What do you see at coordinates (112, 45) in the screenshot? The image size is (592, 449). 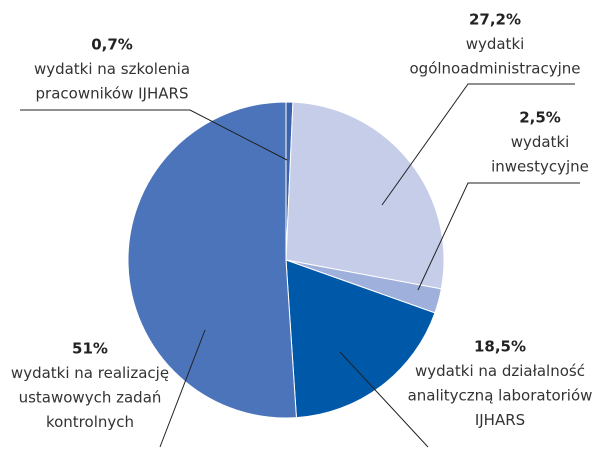 I see `value-label: 0,7%` at bounding box center [112, 45].